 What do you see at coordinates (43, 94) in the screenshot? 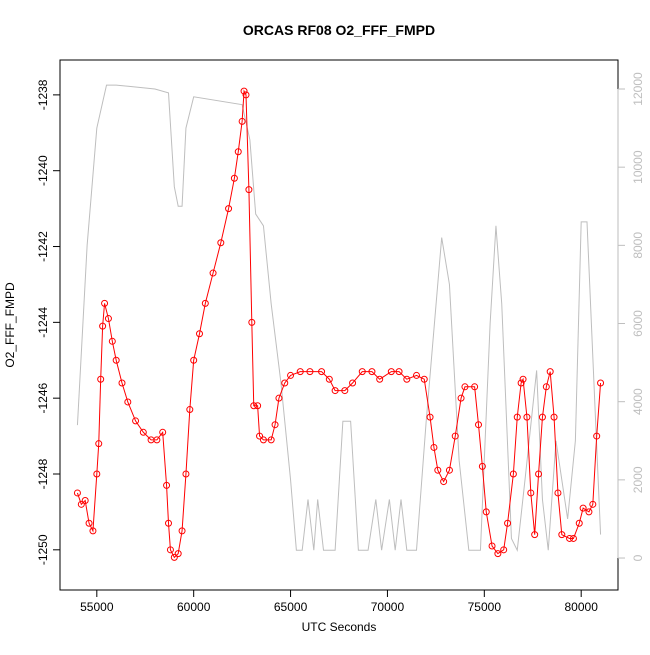
I see `y-tick-label: -1238` at bounding box center [43, 94].